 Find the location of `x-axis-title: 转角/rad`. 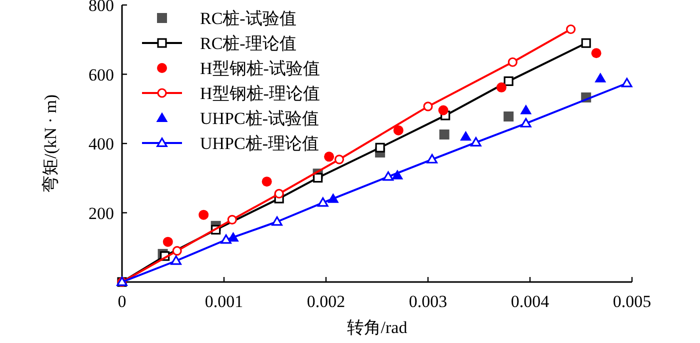

x-axis-title: 转角/rad is located at coordinates (377, 327).